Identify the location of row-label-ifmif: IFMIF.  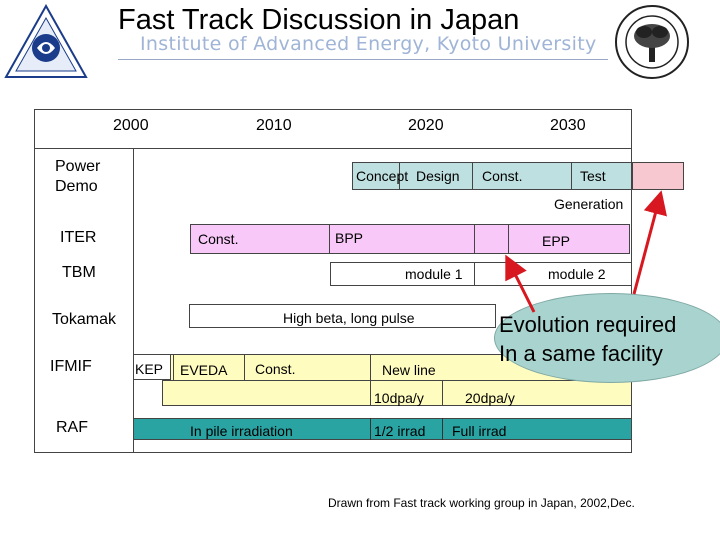
(71, 366).